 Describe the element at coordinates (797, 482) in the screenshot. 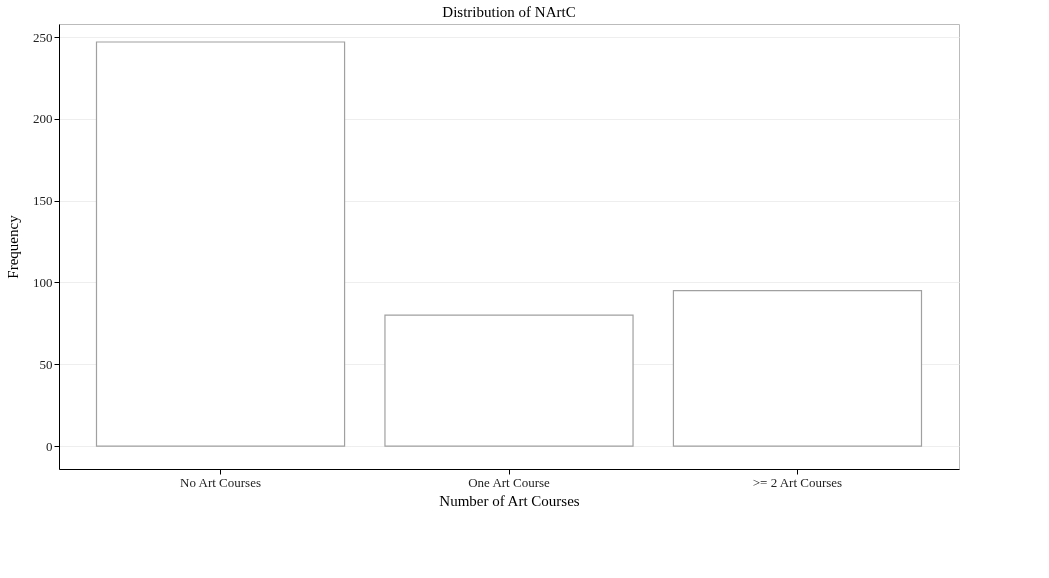

I see `x-tick-label: >= 2 Art Courses` at that location.